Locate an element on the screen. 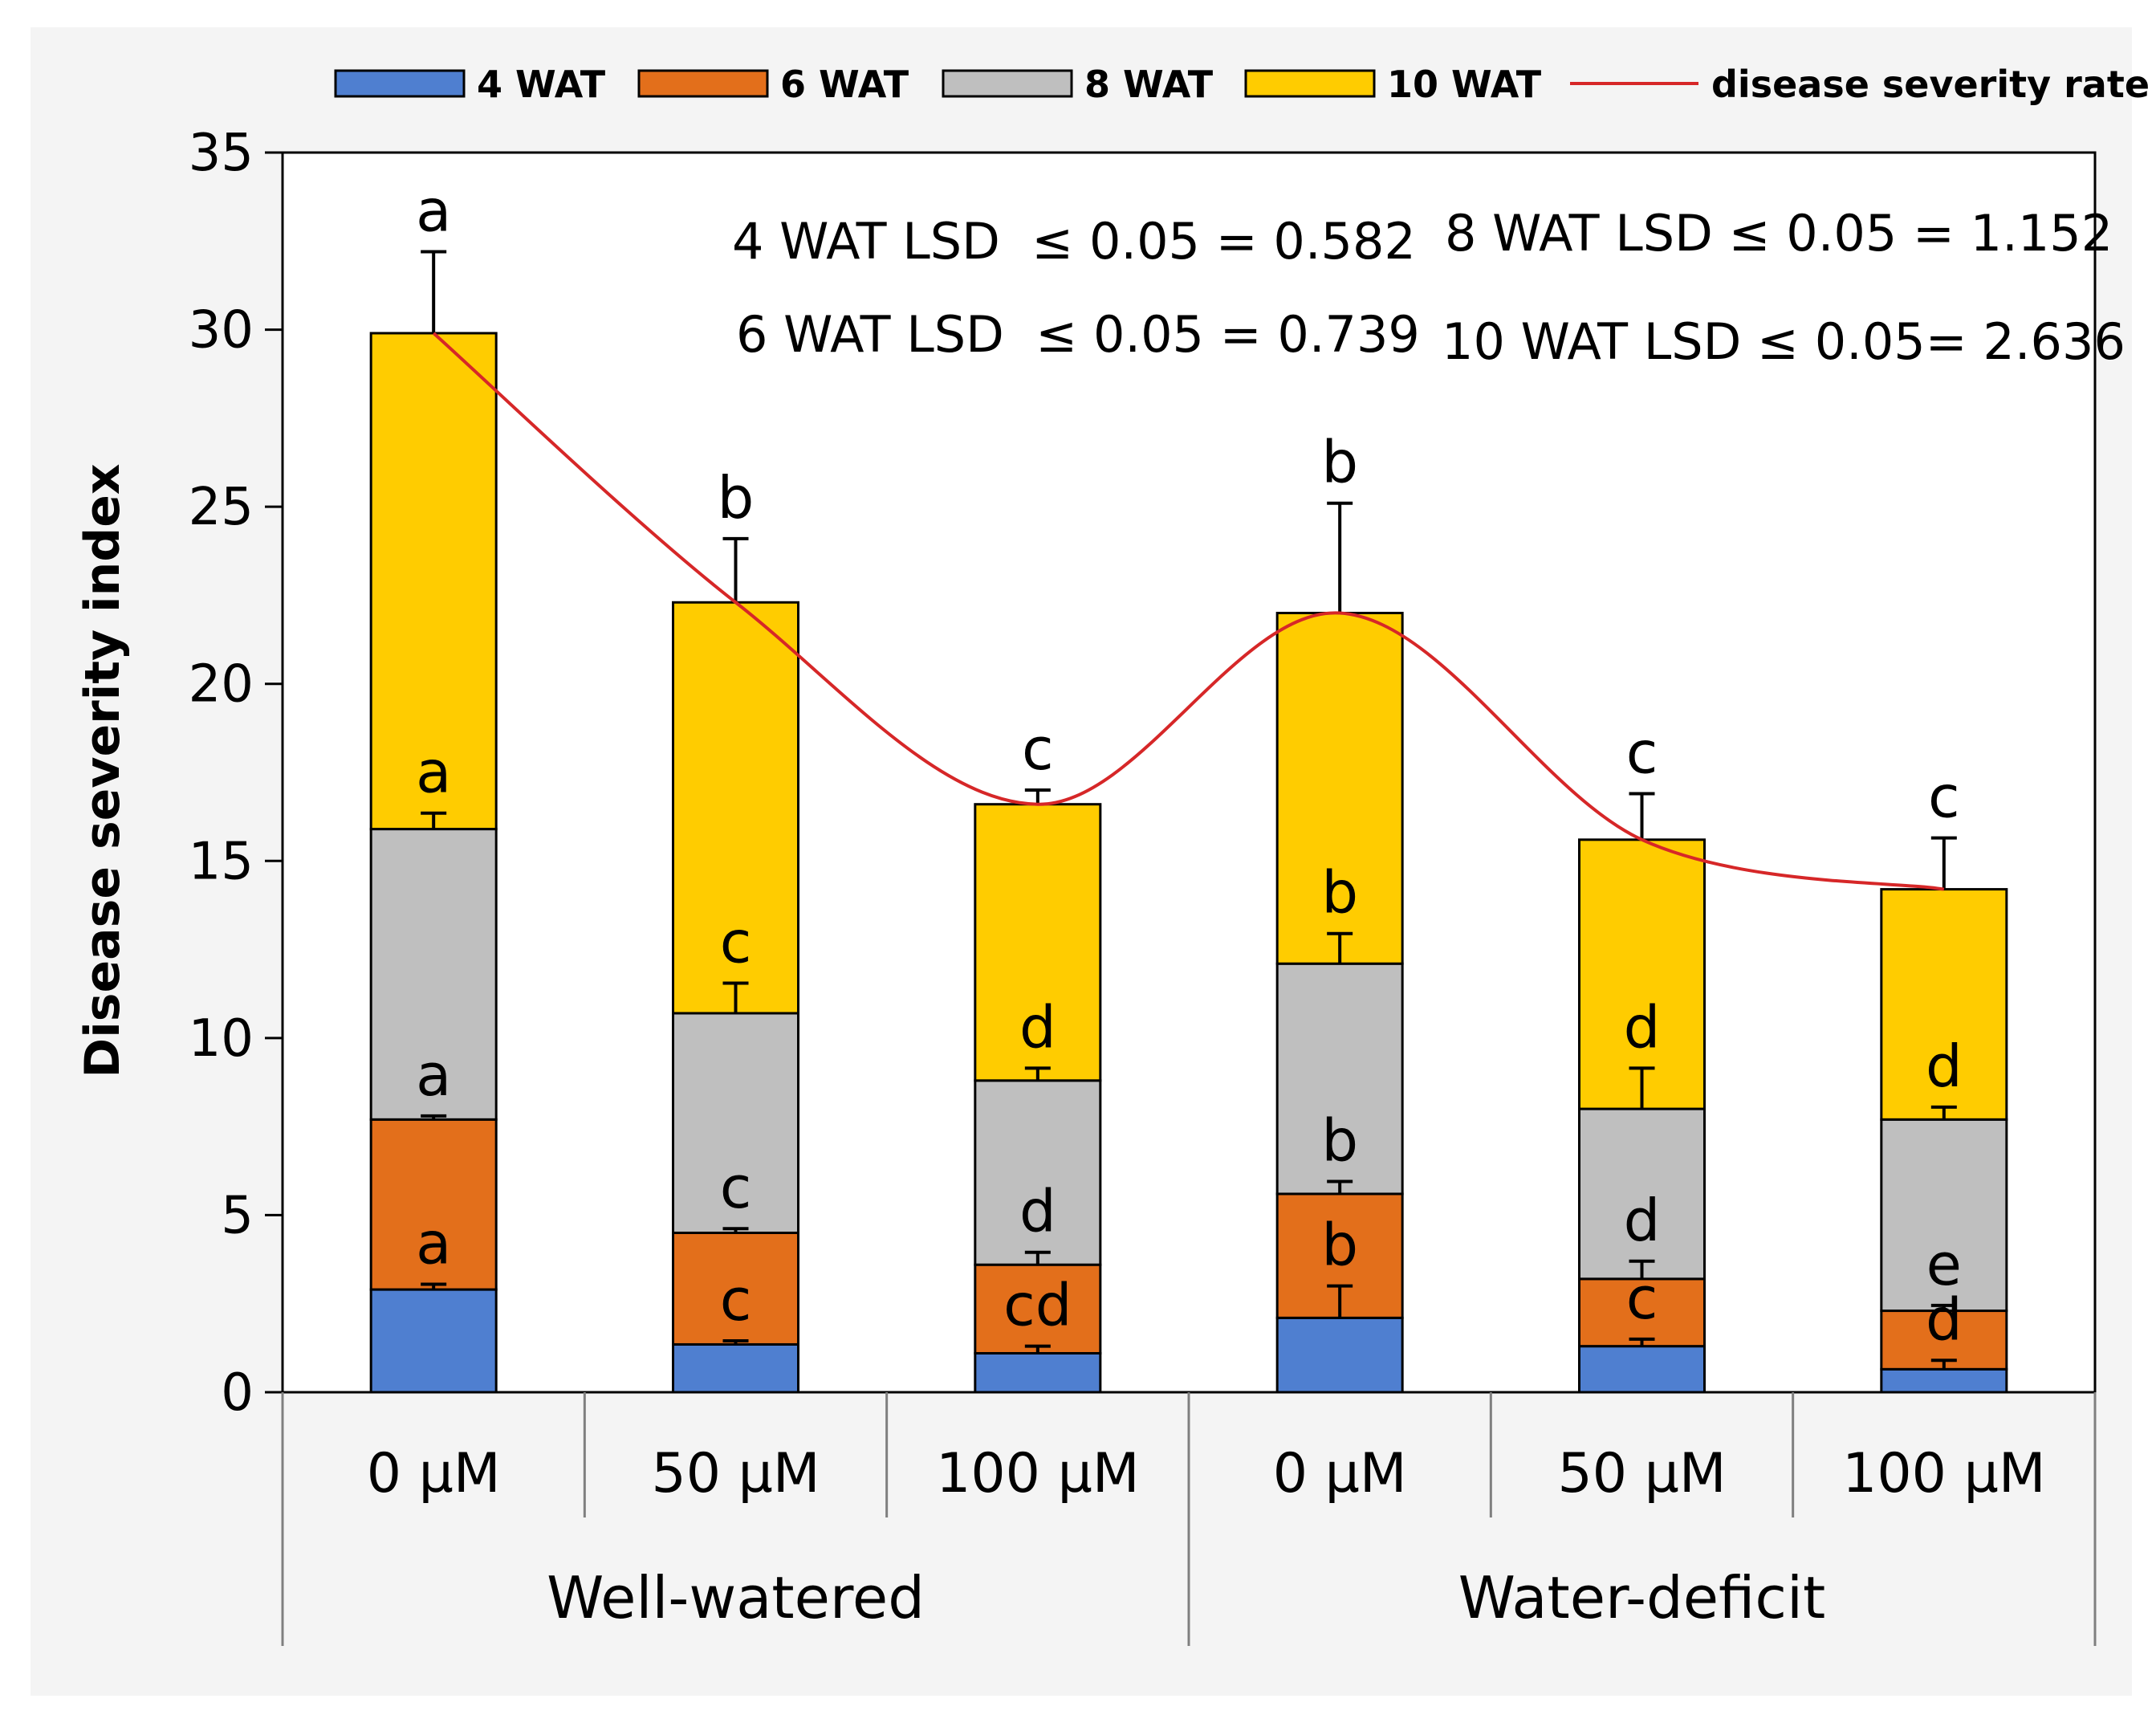 The width and height of the screenshot is (2156, 1715). y-tick-label-0: 0 is located at coordinates (237, 1393).